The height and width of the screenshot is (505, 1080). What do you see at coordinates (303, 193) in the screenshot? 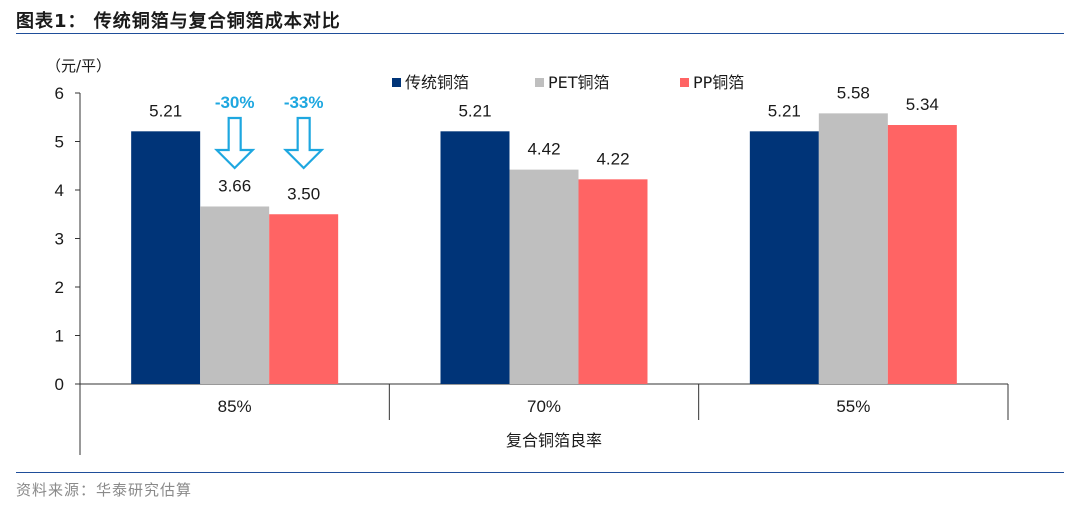
I see `bar-value-label: 3.50` at bounding box center [303, 193].